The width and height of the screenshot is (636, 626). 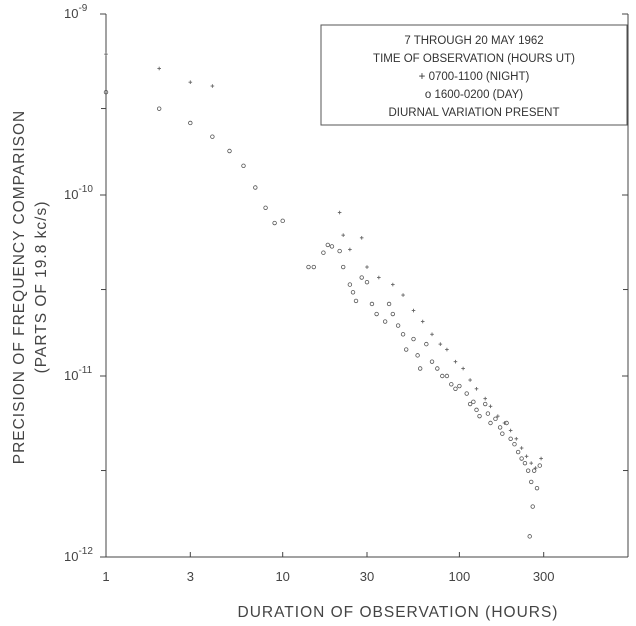 What do you see at coordinates (473, 41) in the screenshot?
I see `legend-line-dates: 7 THROUGH 20 MAY 1962` at bounding box center [473, 41].